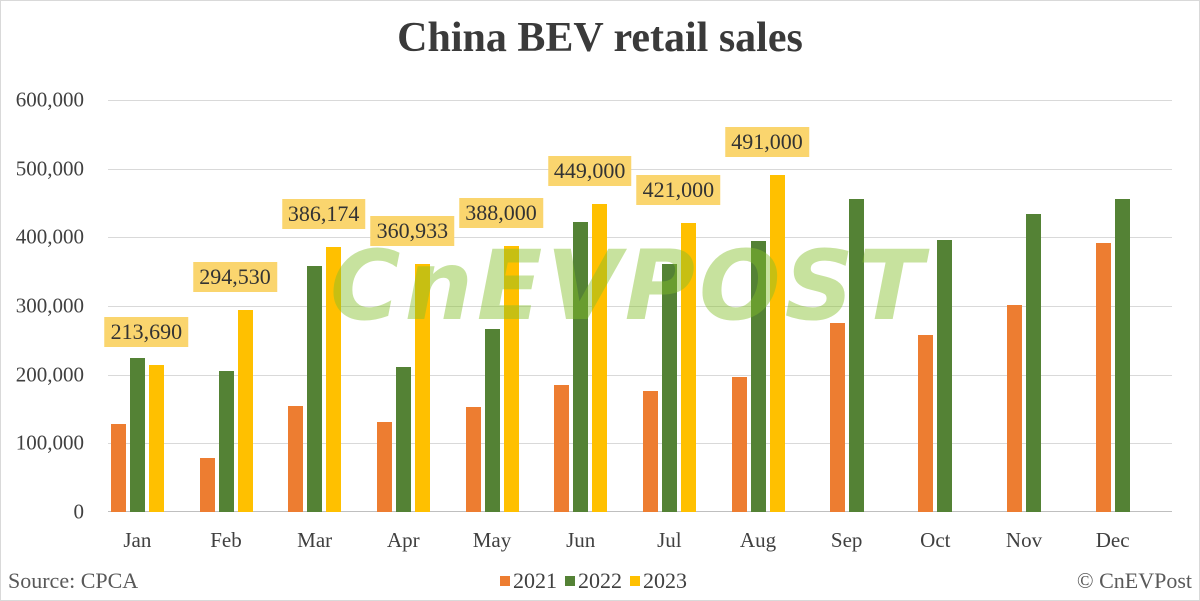 This screenshot has height=601, width=1200. What do you see at coordinates (935, 540) in the screenshot?
I see `x-tick-label: Oct` at bounding box center [935, 540].